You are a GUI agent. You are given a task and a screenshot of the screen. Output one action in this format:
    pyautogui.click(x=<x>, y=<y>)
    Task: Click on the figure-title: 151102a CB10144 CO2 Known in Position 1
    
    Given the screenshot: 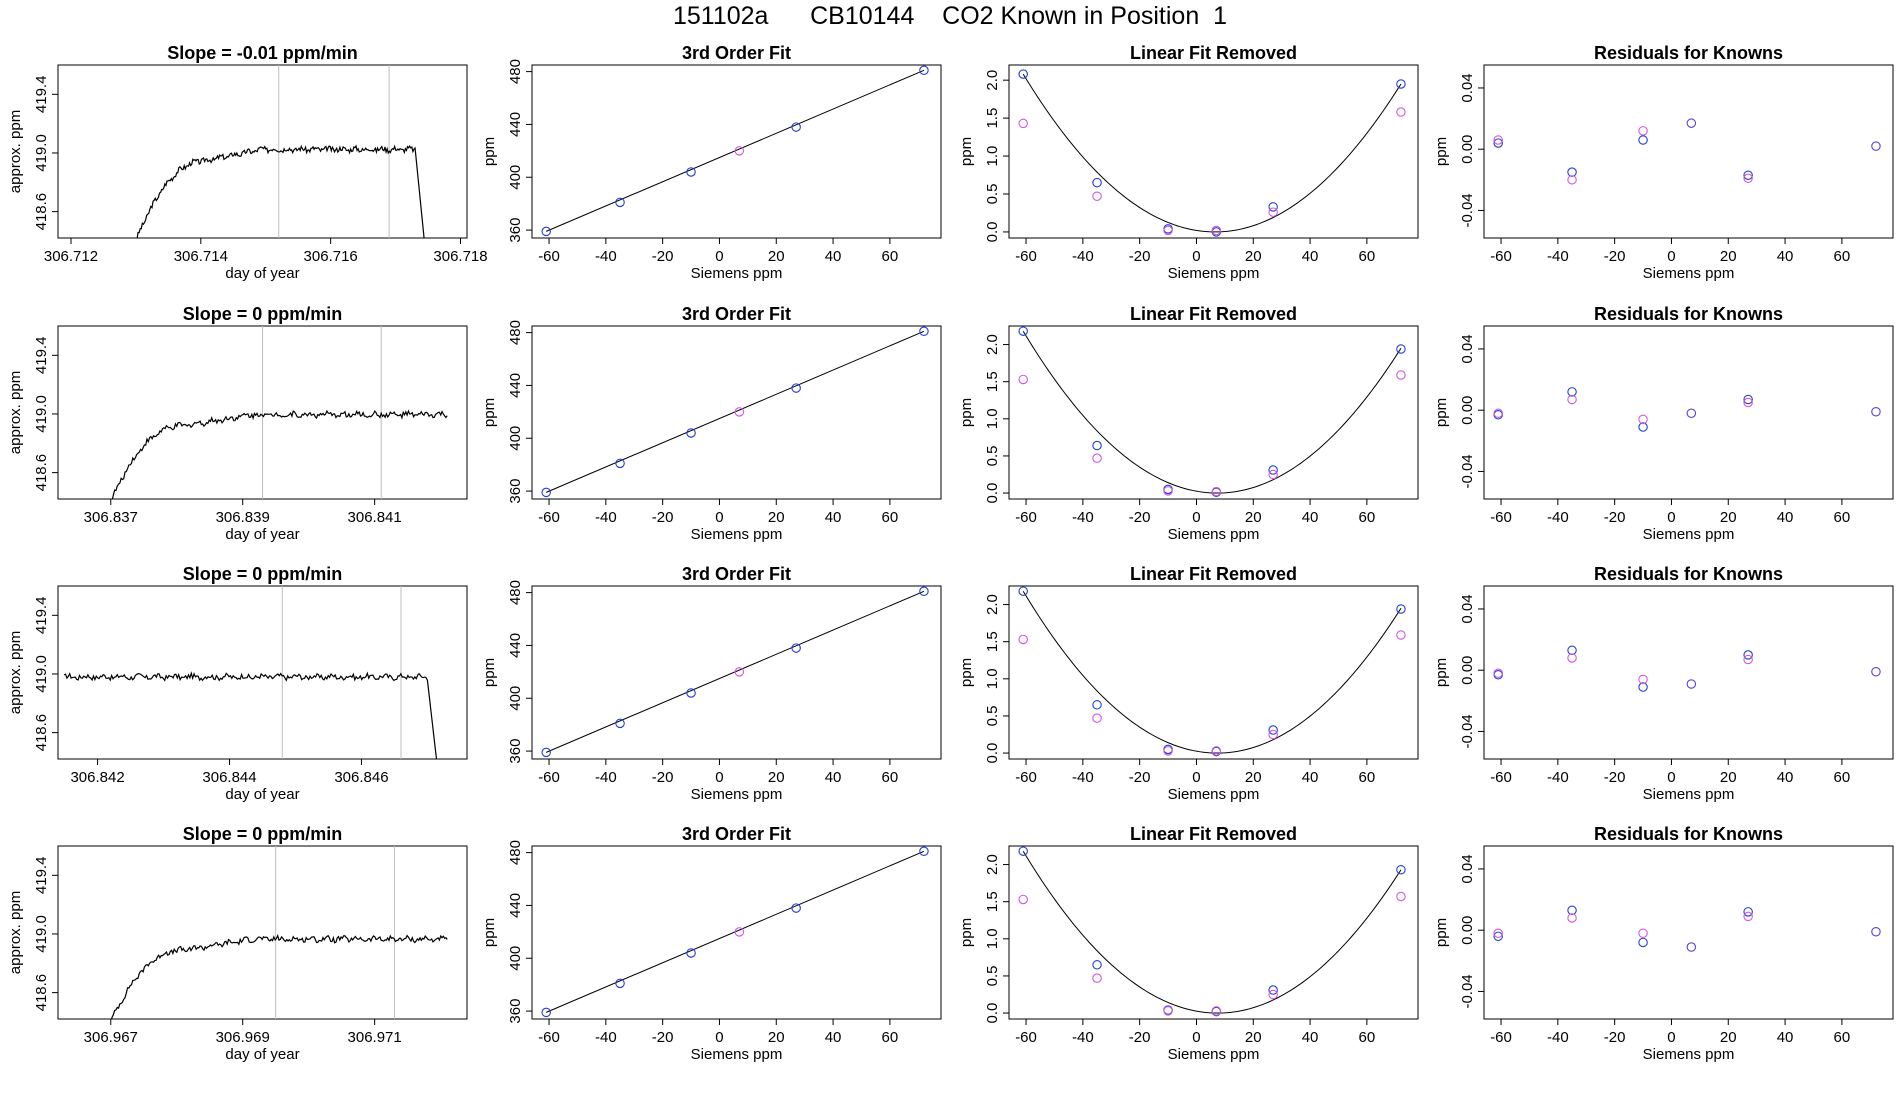 What is the action you would take?
    pyautogui.click(x=950, y=16)
    